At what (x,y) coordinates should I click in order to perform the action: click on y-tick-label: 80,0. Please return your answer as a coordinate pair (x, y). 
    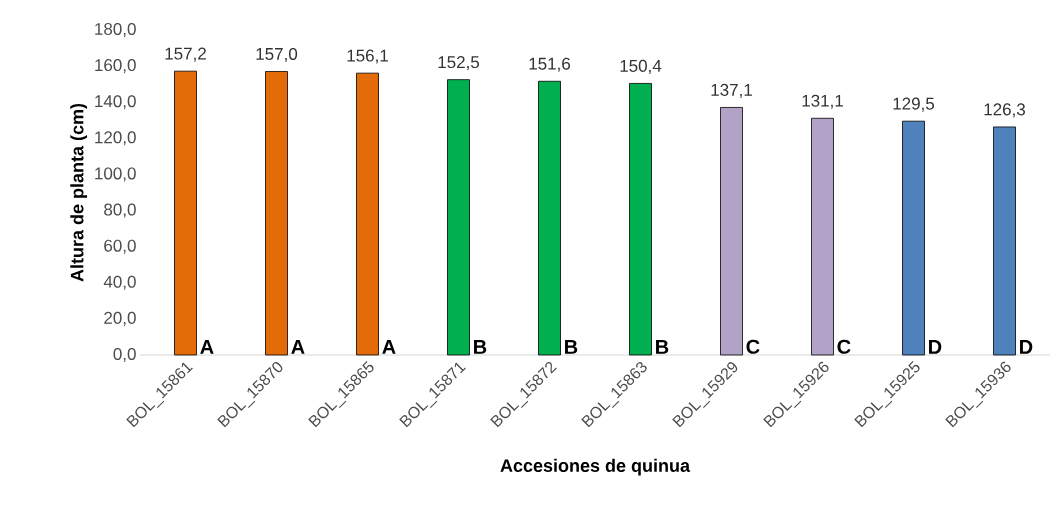
    Looking at the image, I should click on (120, 210).